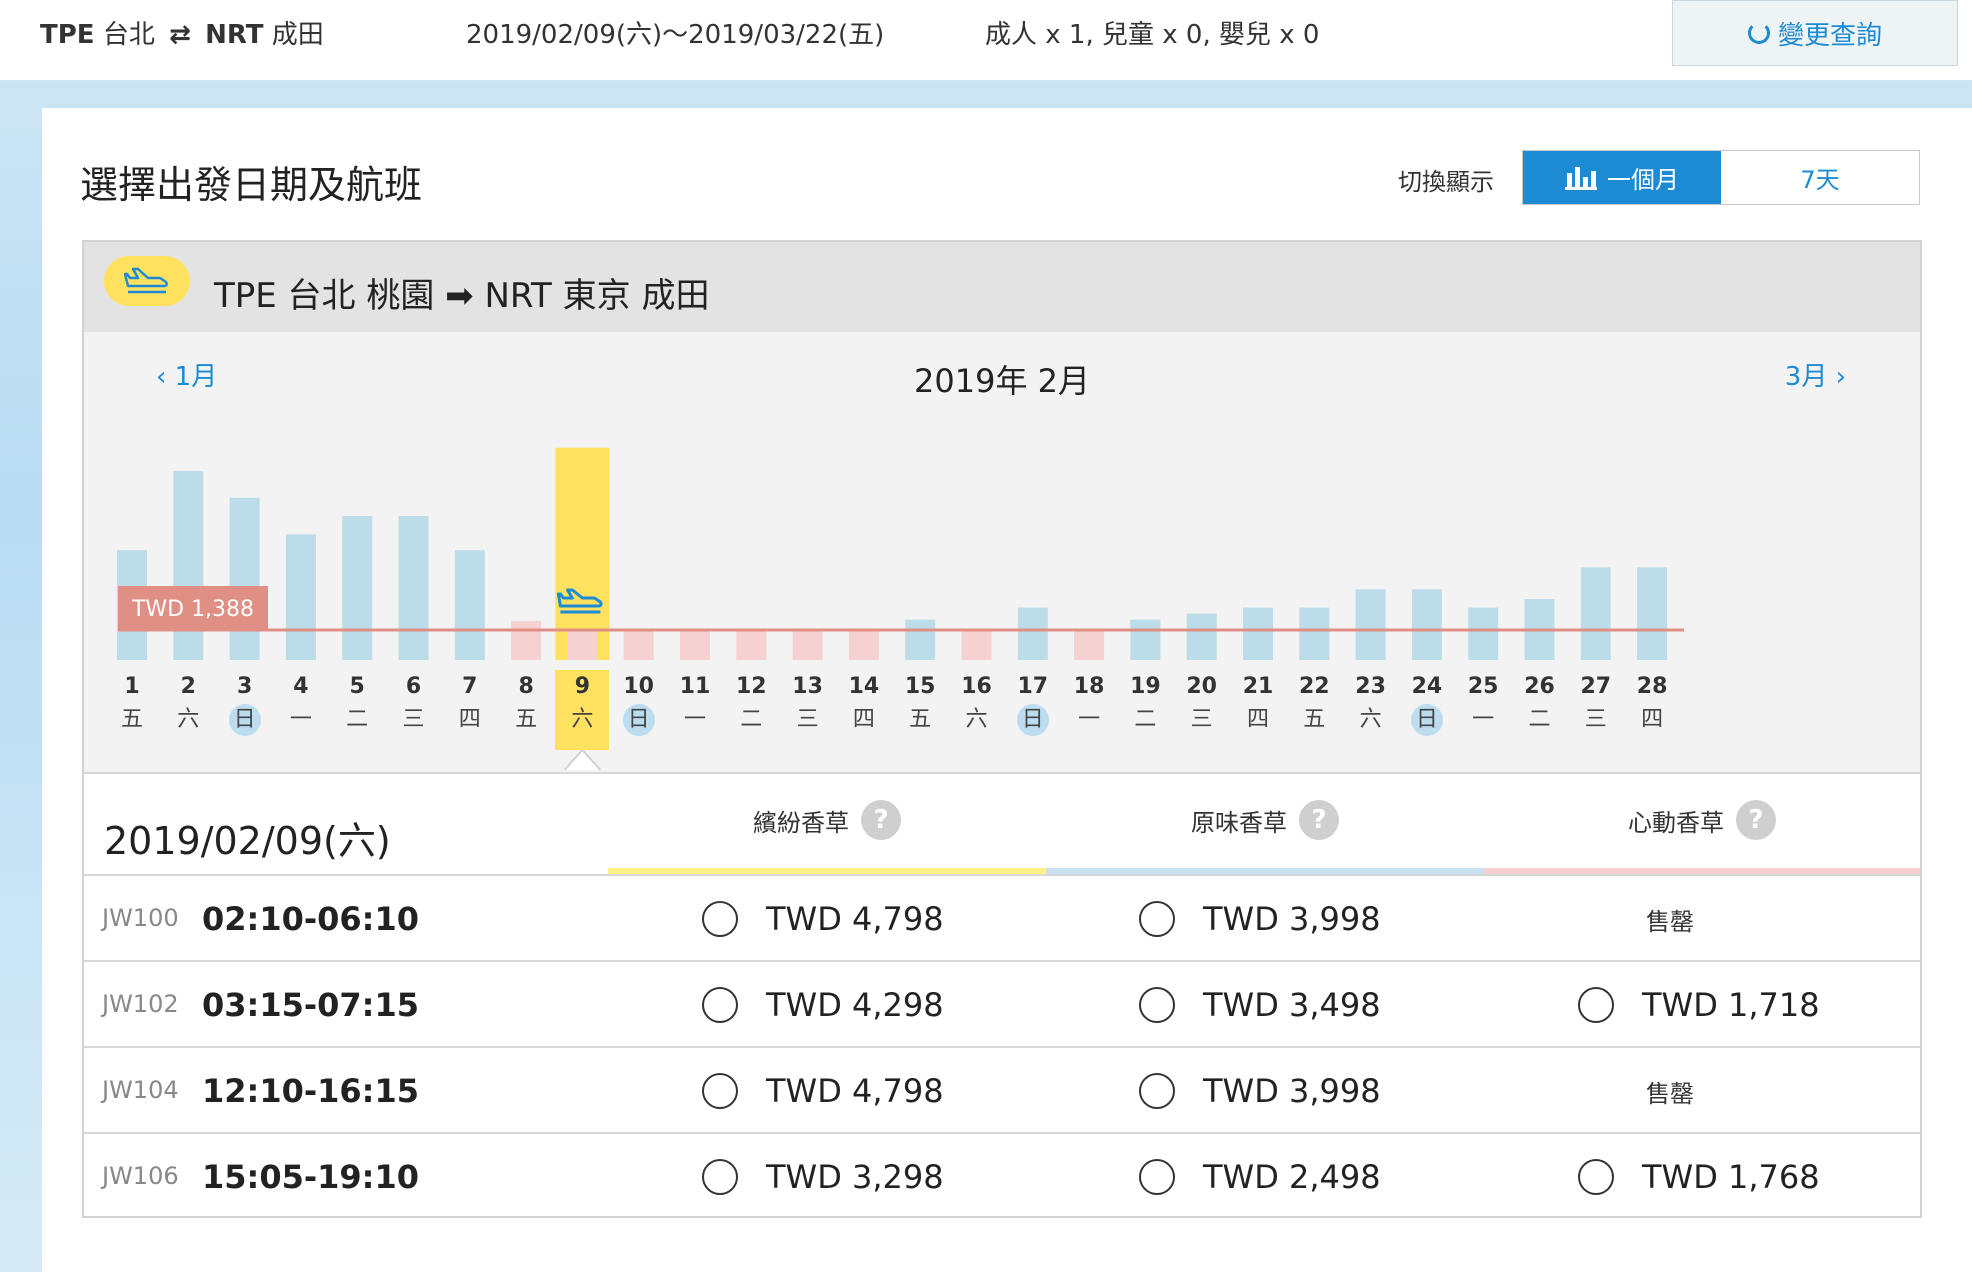  I want to click on day-number: 3, so click(244, 686).